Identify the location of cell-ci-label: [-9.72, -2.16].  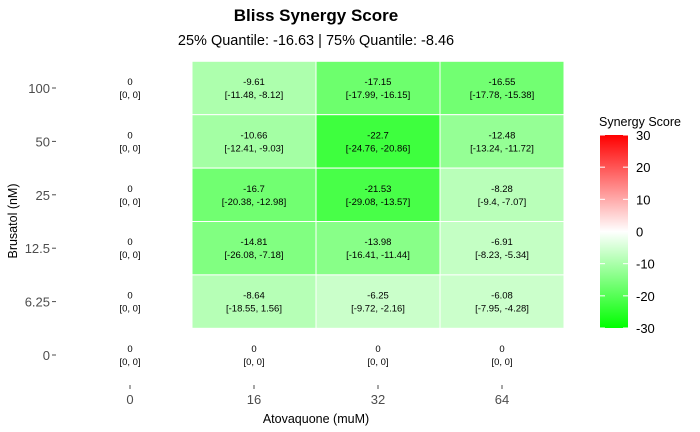
(378, 309).